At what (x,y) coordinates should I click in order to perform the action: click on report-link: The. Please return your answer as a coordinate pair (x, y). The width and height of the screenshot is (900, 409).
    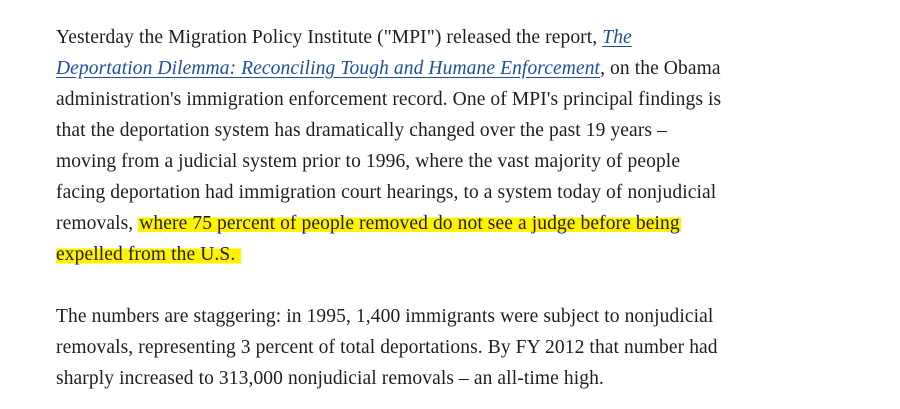
    Looking at the image, I should click on (617, 37).